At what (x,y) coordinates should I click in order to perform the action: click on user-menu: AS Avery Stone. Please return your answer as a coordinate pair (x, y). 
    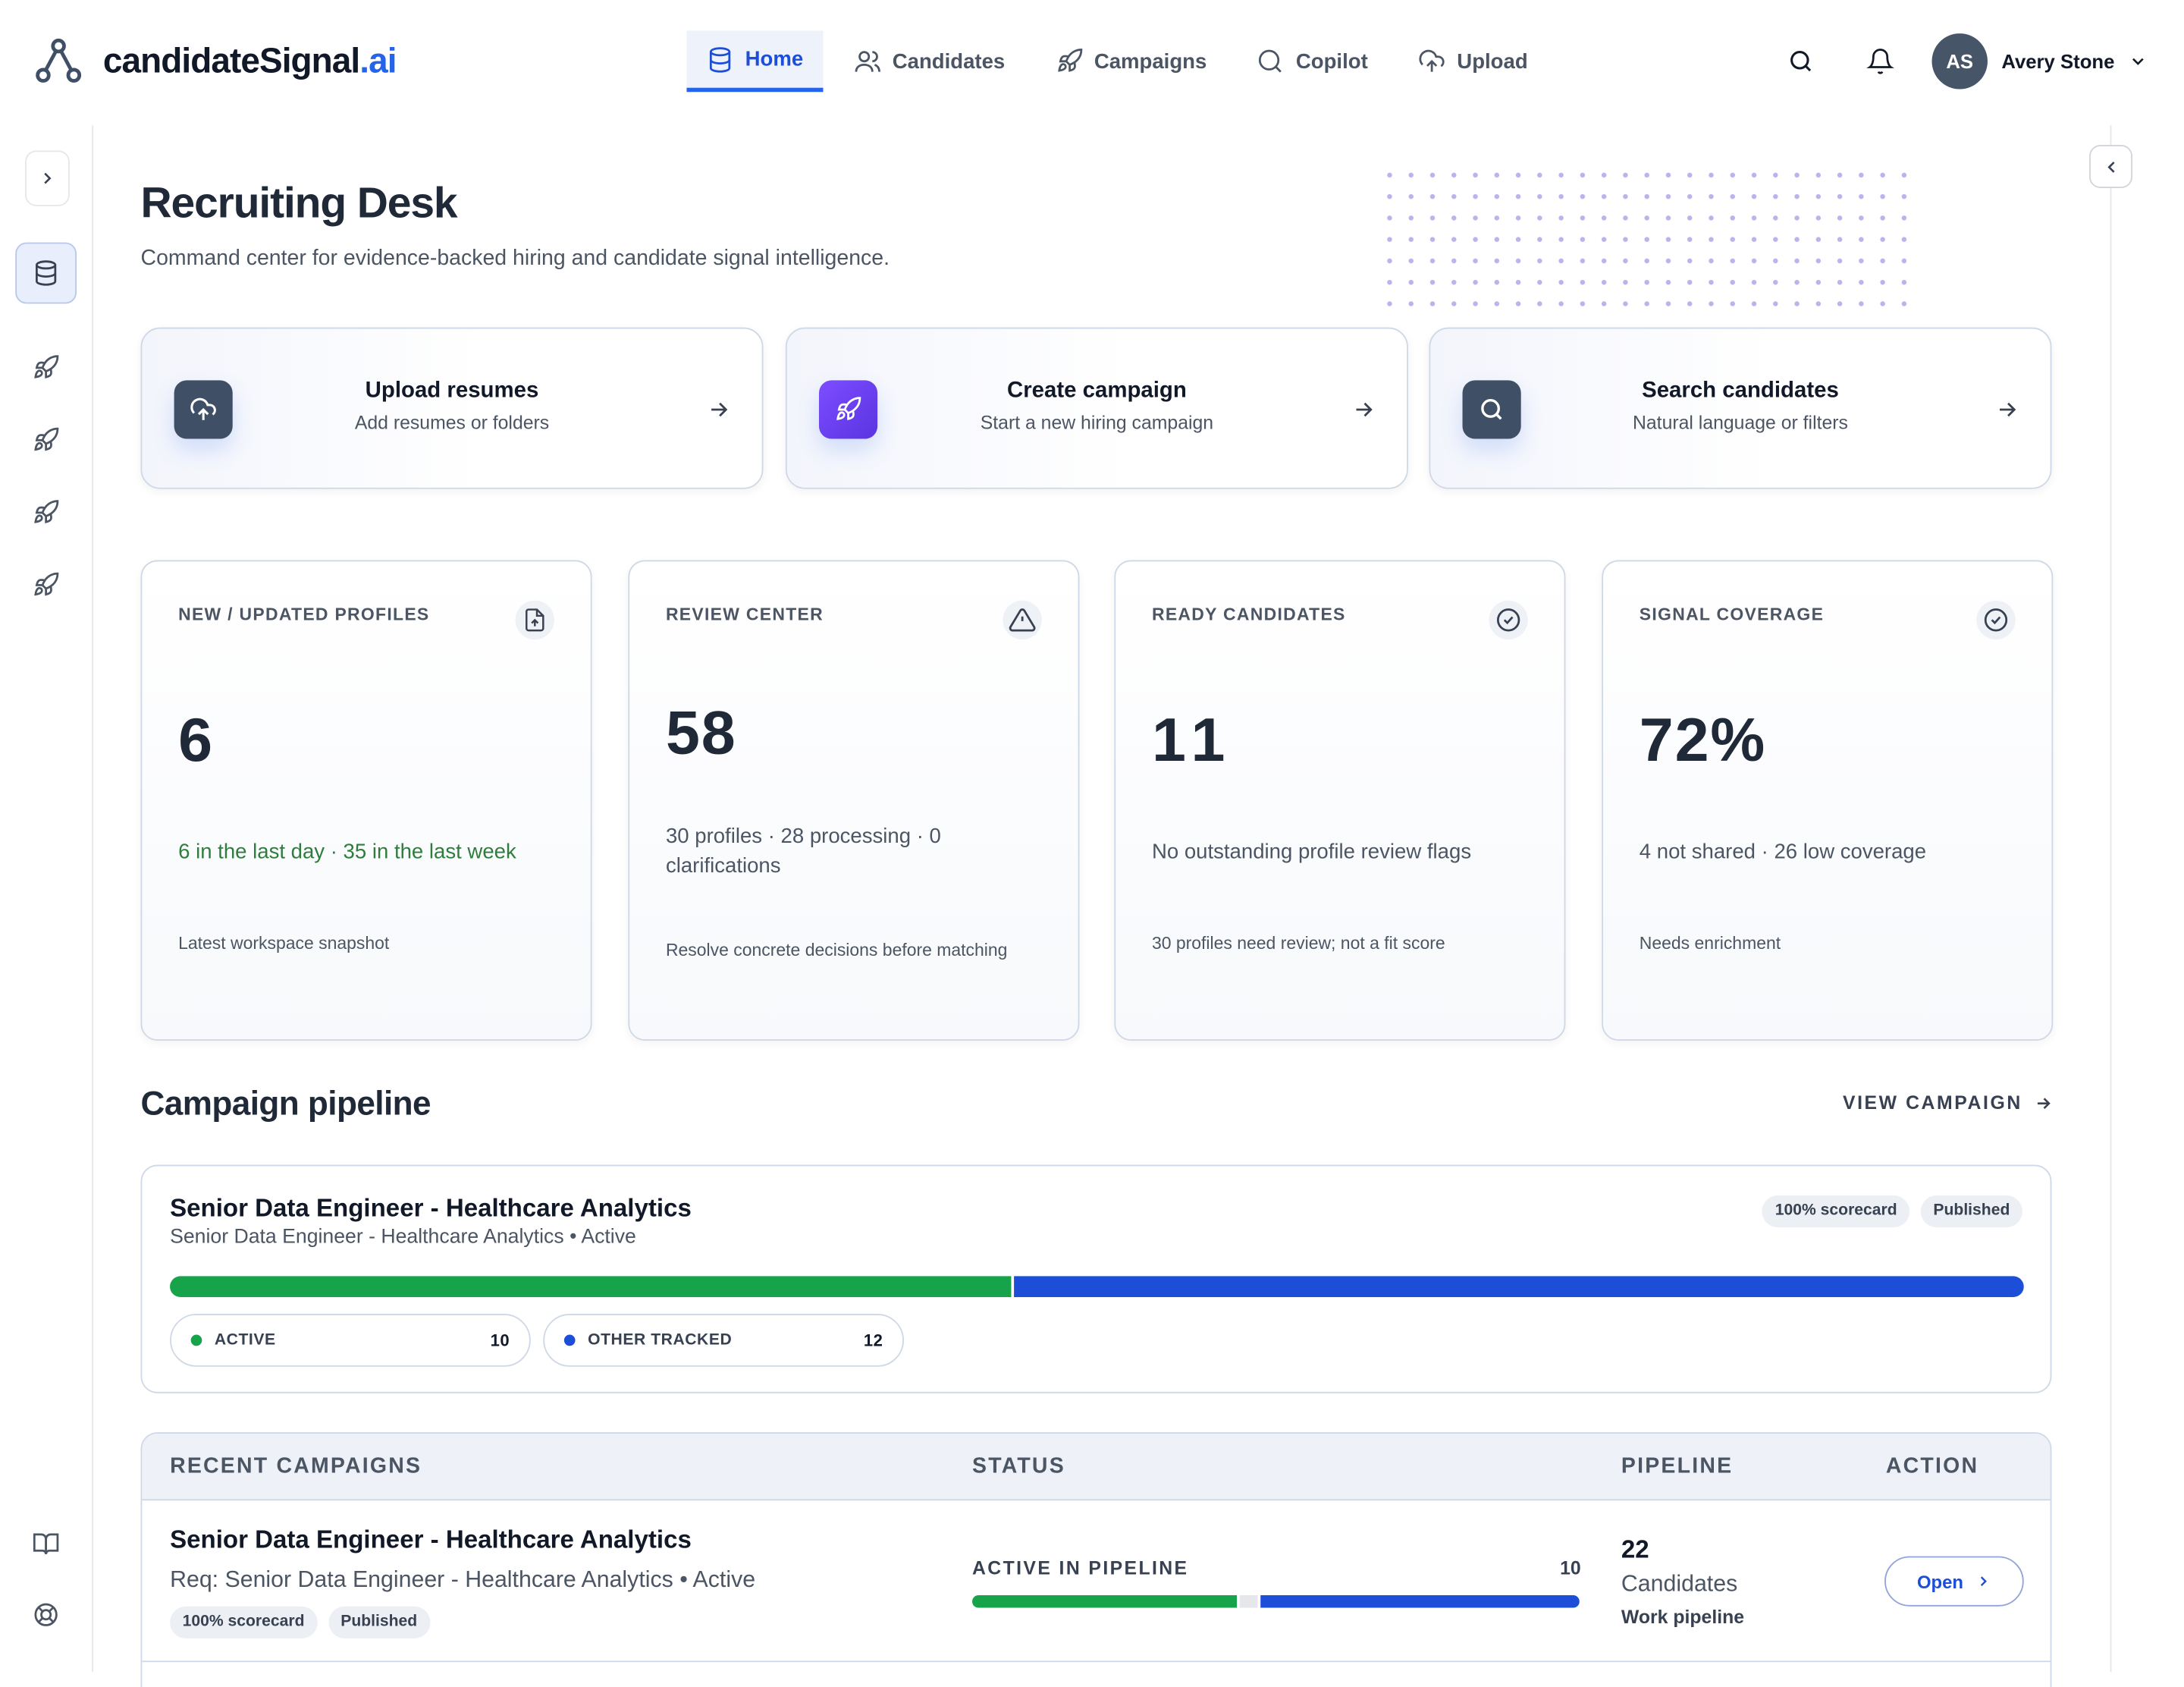
    Looking at the image, I should click on (2039, 61).